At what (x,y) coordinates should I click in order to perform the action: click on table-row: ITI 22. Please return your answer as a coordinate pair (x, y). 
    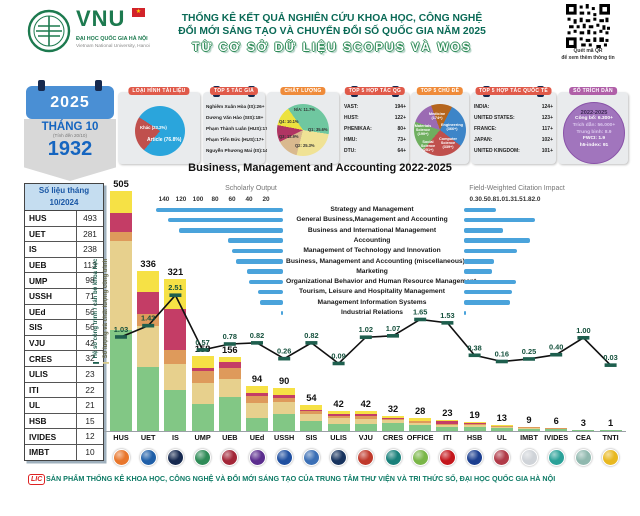
    Looking at the image, I should click on (64, 390).